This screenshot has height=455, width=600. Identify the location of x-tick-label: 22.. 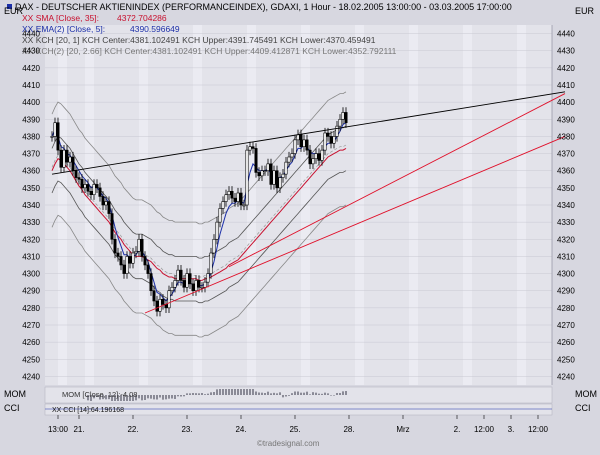
(132, 429).